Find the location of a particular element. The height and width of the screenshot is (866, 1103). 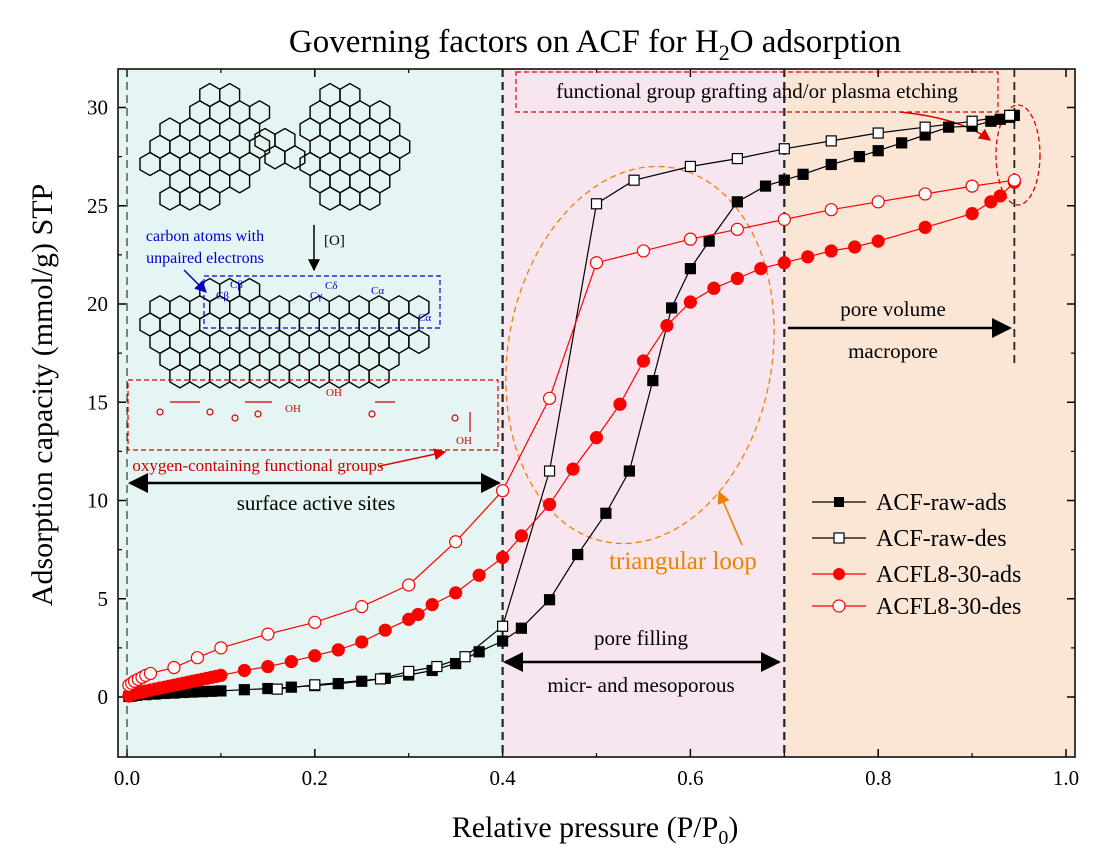

annotation-oxidation: [O] is located at coordinates (334, 241).